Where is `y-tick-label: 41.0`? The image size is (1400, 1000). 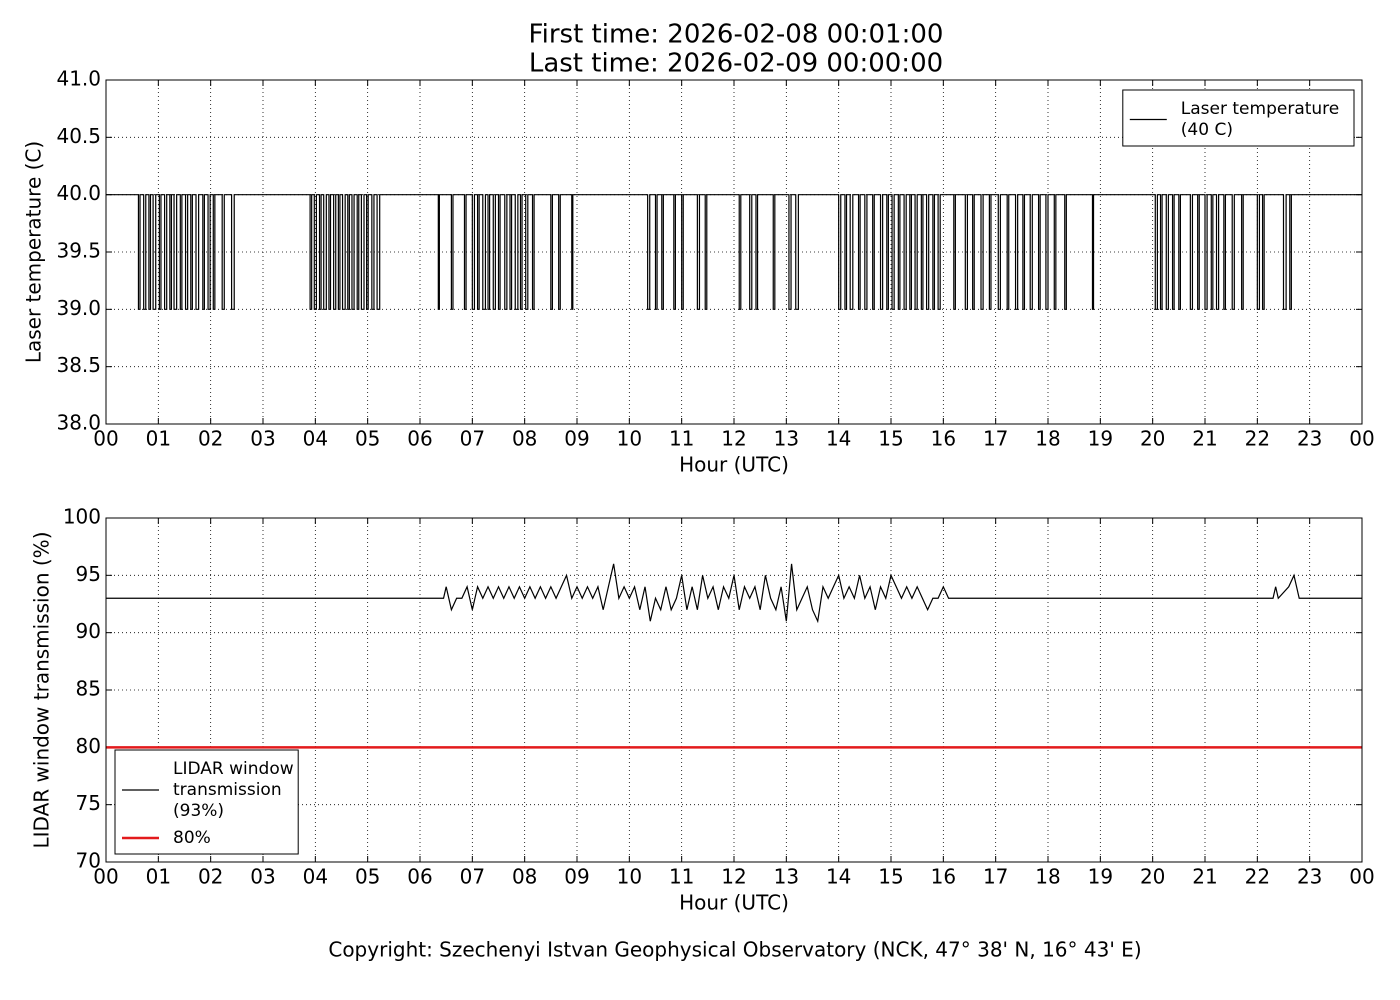 y-tick-label: 41.0 is located at coordinates (78, 79).